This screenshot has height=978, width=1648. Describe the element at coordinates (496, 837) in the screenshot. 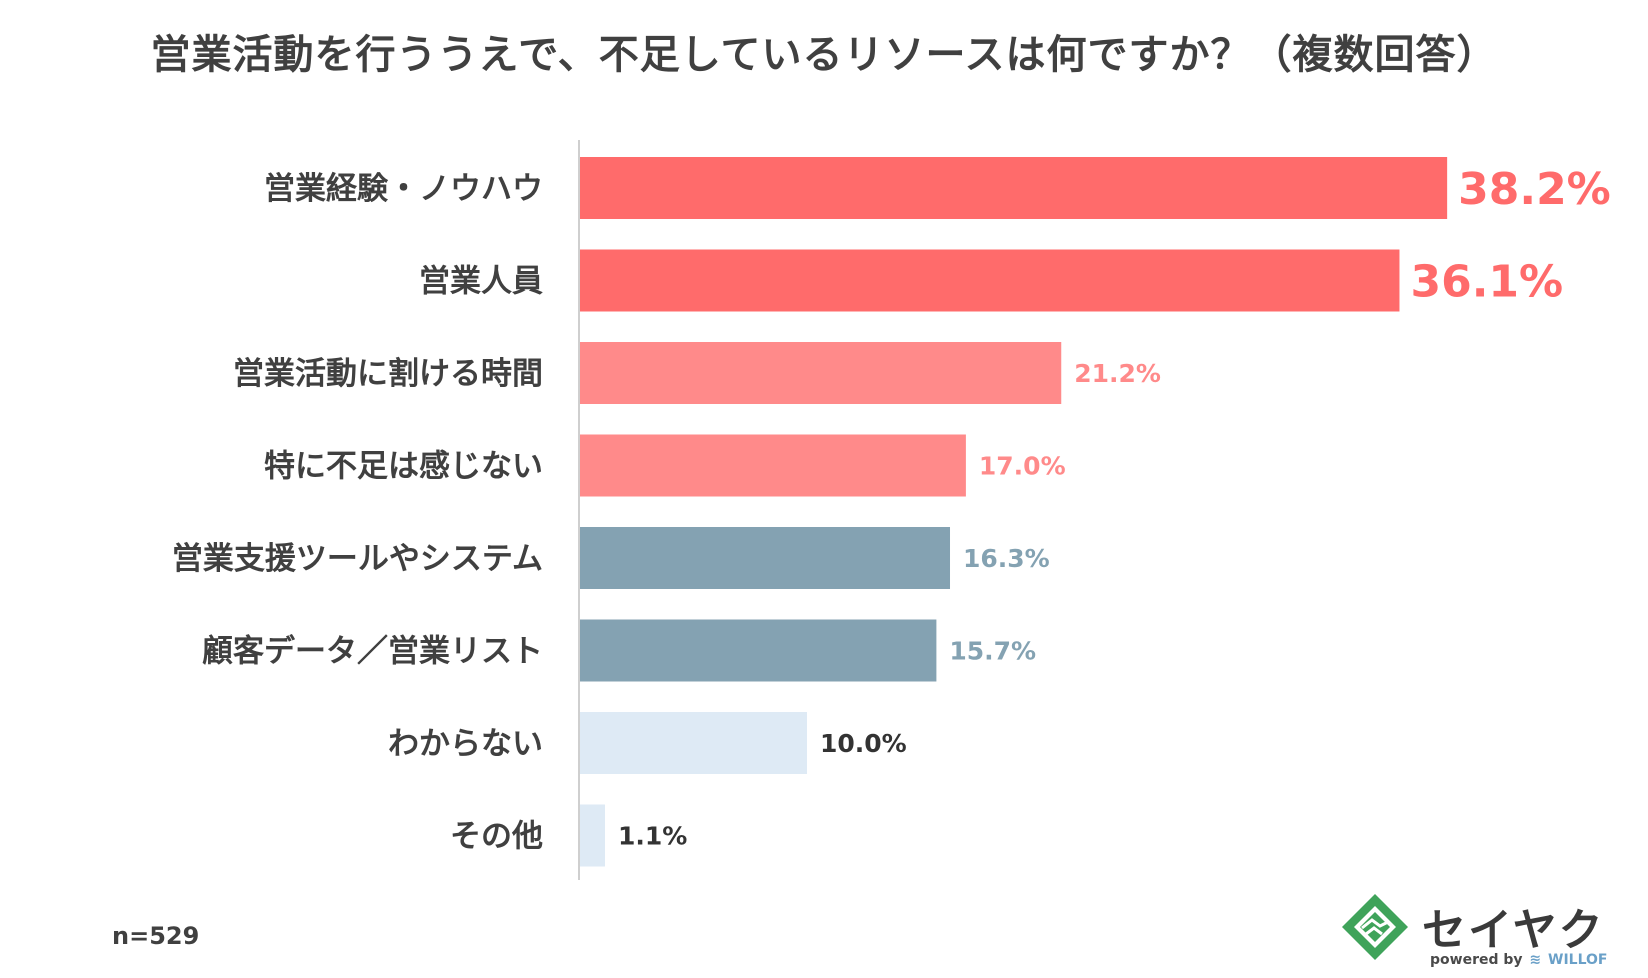

I see `category-label: その他` at that location.